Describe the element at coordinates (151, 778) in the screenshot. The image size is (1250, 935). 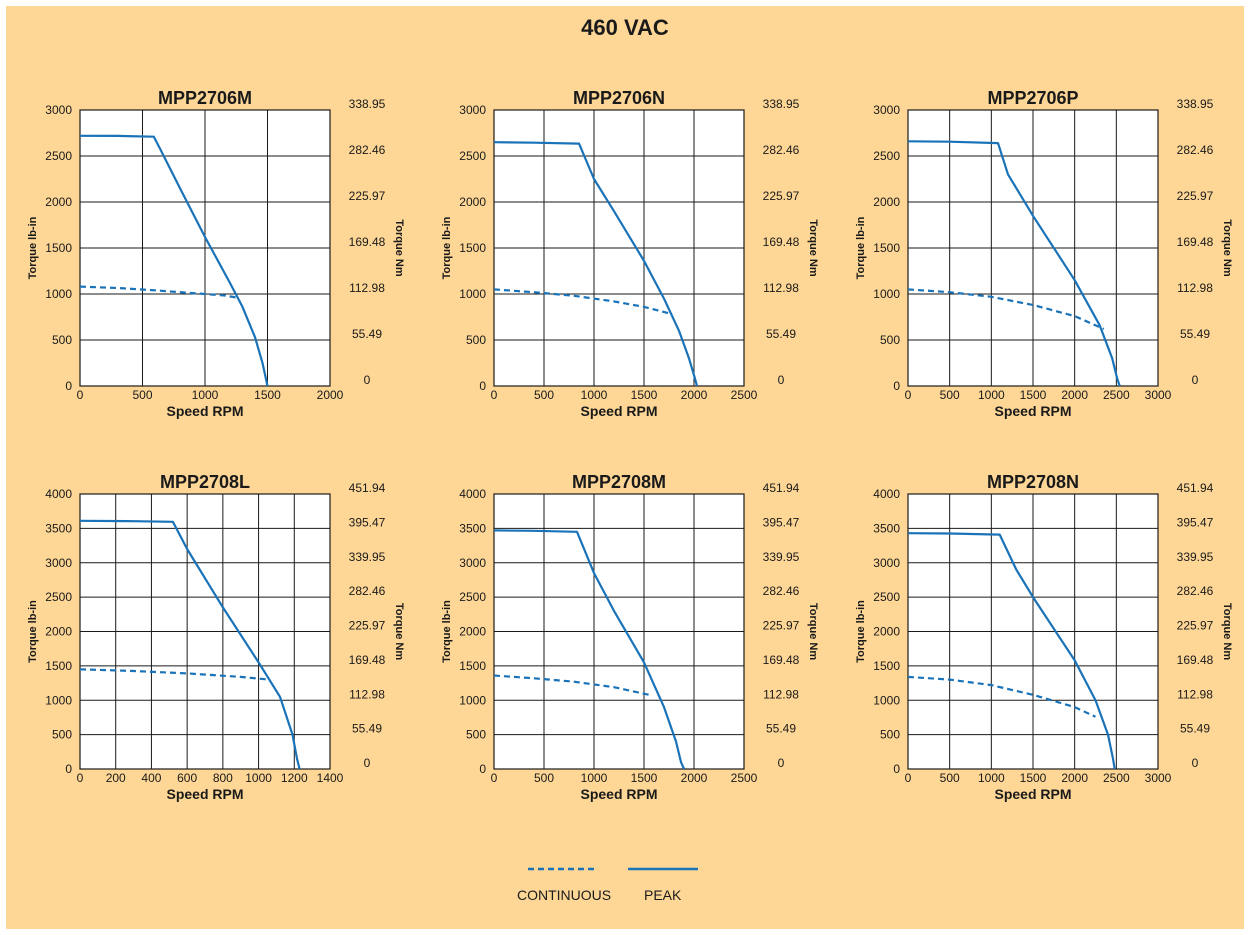
I see `x-tick-label: 400` at that location.